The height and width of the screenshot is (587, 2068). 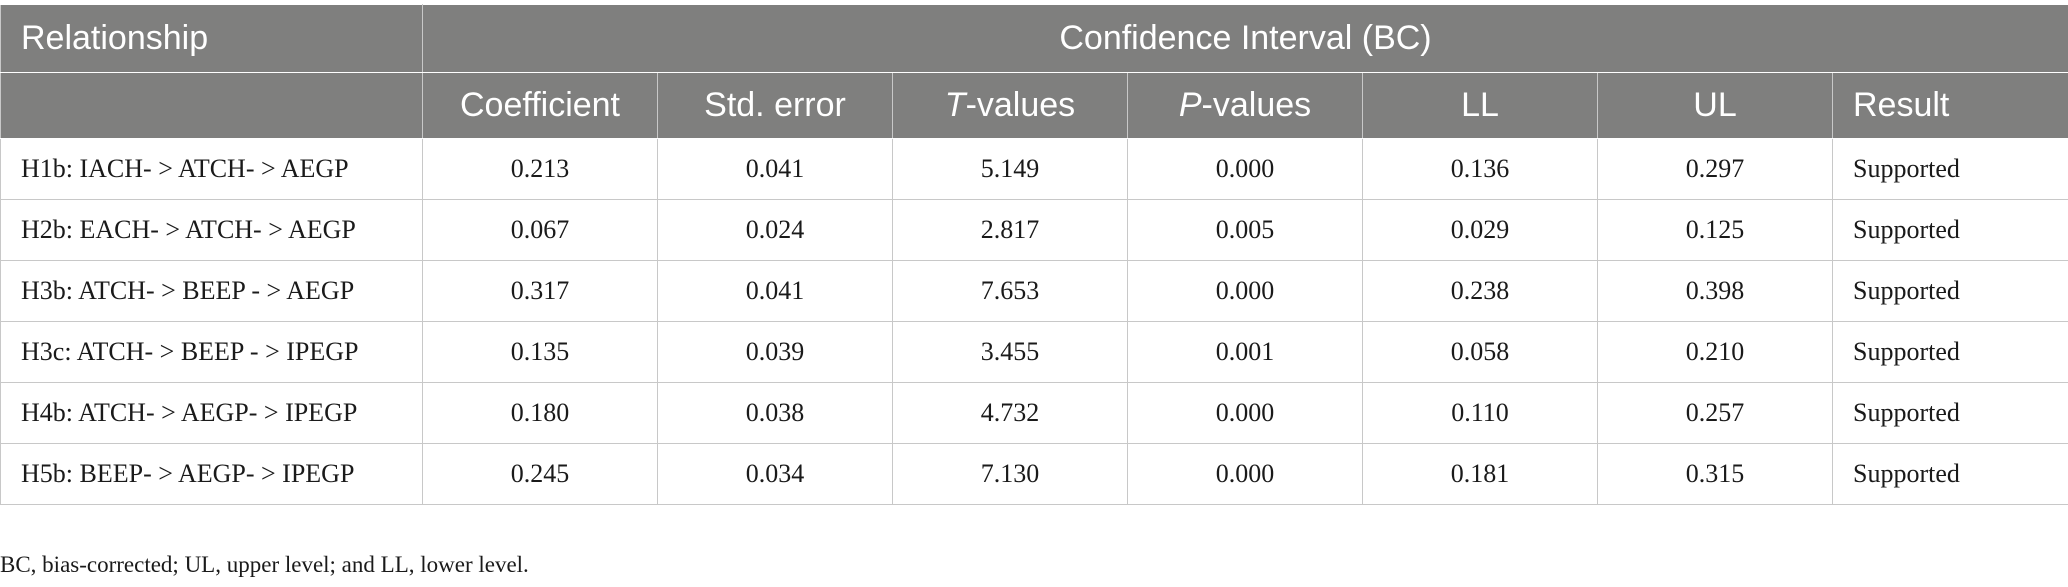 I want to click on header-ul: UL, so click(x=1715, y=105).